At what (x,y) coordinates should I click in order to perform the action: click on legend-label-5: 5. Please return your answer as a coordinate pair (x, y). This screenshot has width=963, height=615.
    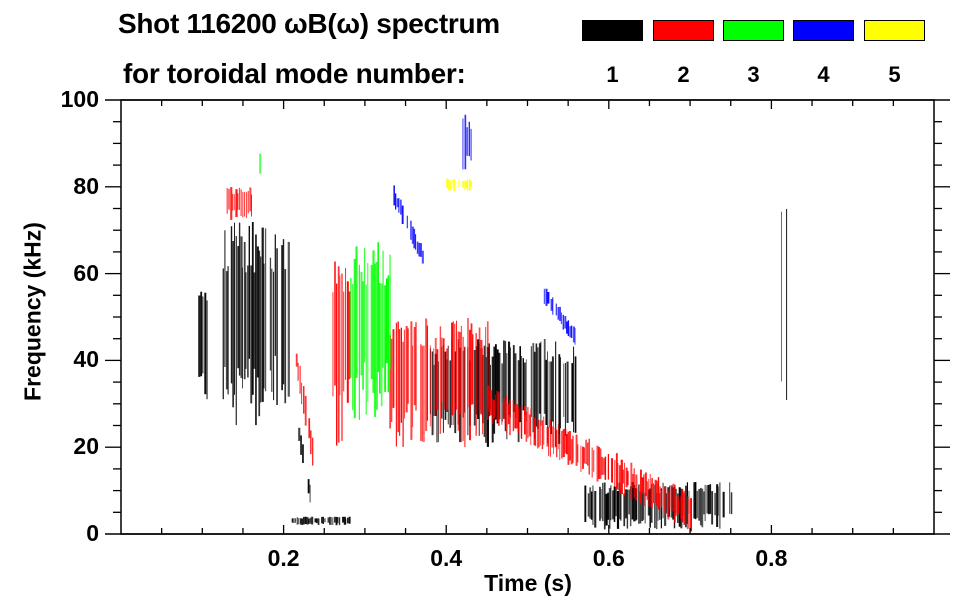
    Looking at the image, I should click on (894, 74).